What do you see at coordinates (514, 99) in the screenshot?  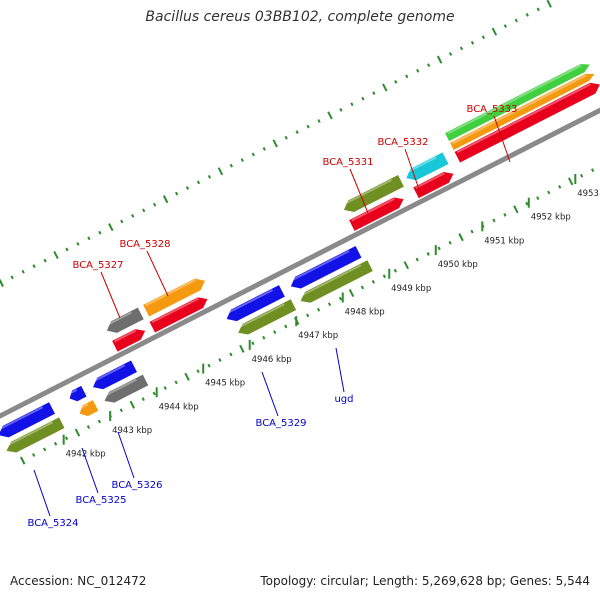 I see `gene-bca5333-green-highlight` at bounding box center [514, 99].